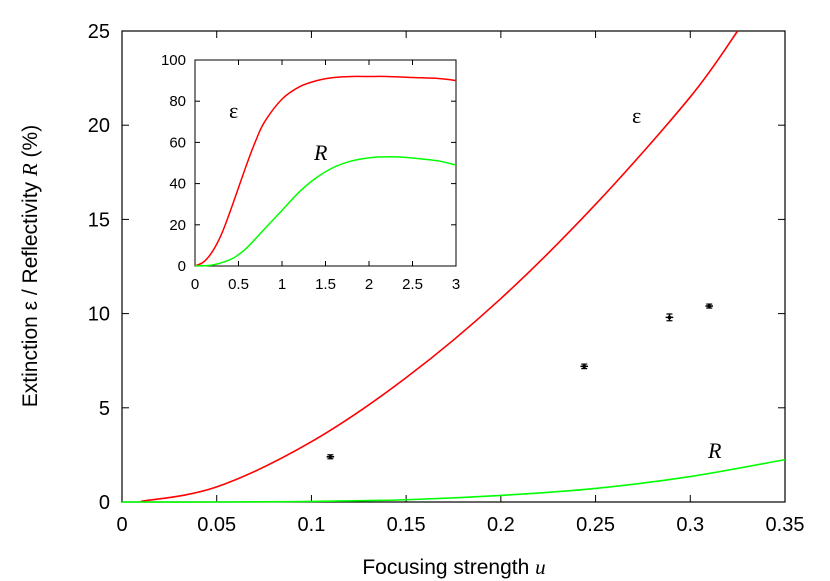 The width and height of the screenshot is (830, 581). Describe the element at coordinates (99, 126) in the screenshot. I see `main-y-tick-label: 20` at that location.